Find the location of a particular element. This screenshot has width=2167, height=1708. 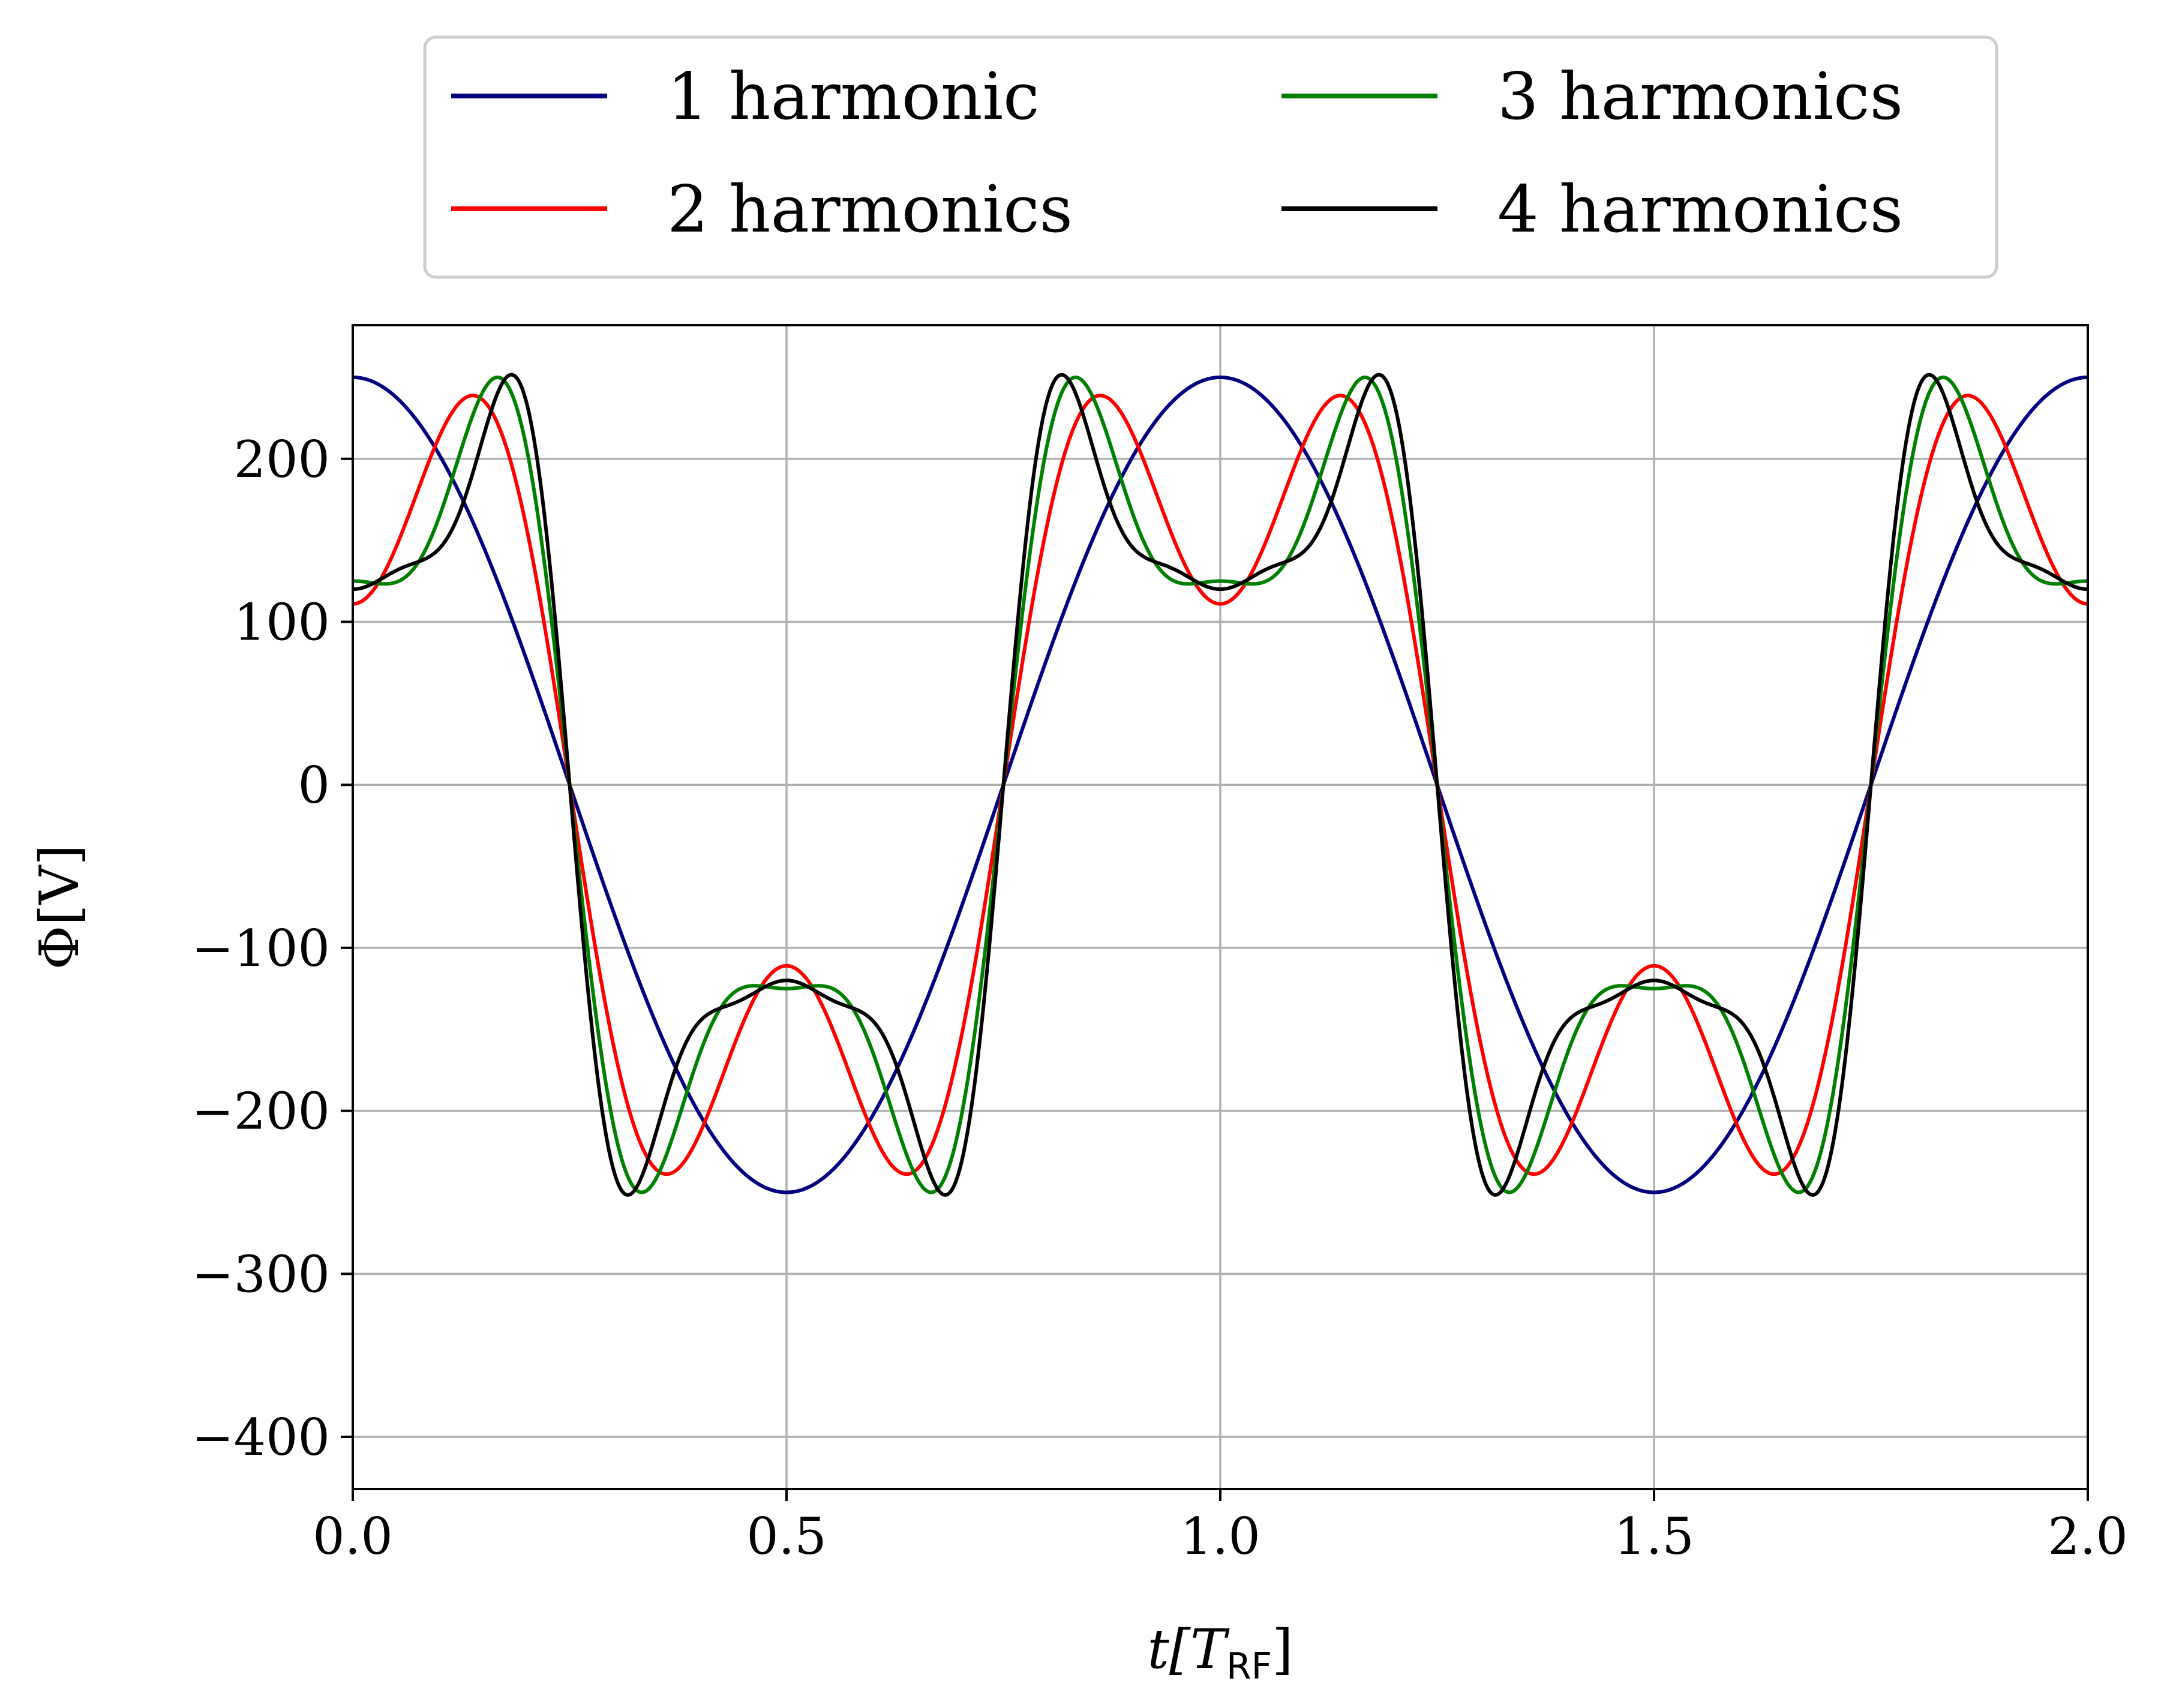

y-tick-label: −100 is located at coordinates (260, 949).